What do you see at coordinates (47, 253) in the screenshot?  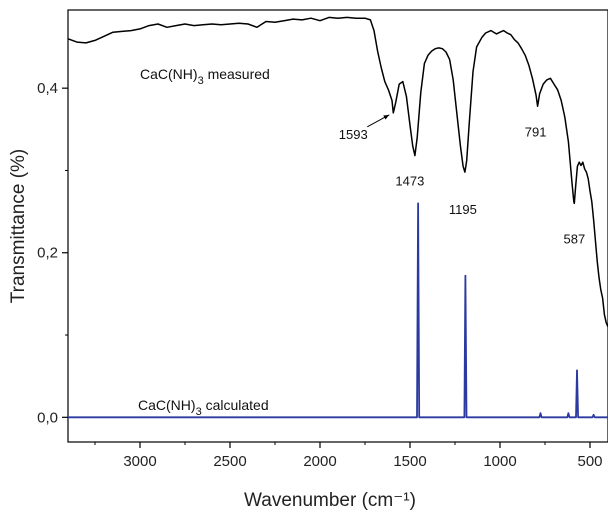 I see `y-tick-label: 0,2` at bounding box center [47, 253].